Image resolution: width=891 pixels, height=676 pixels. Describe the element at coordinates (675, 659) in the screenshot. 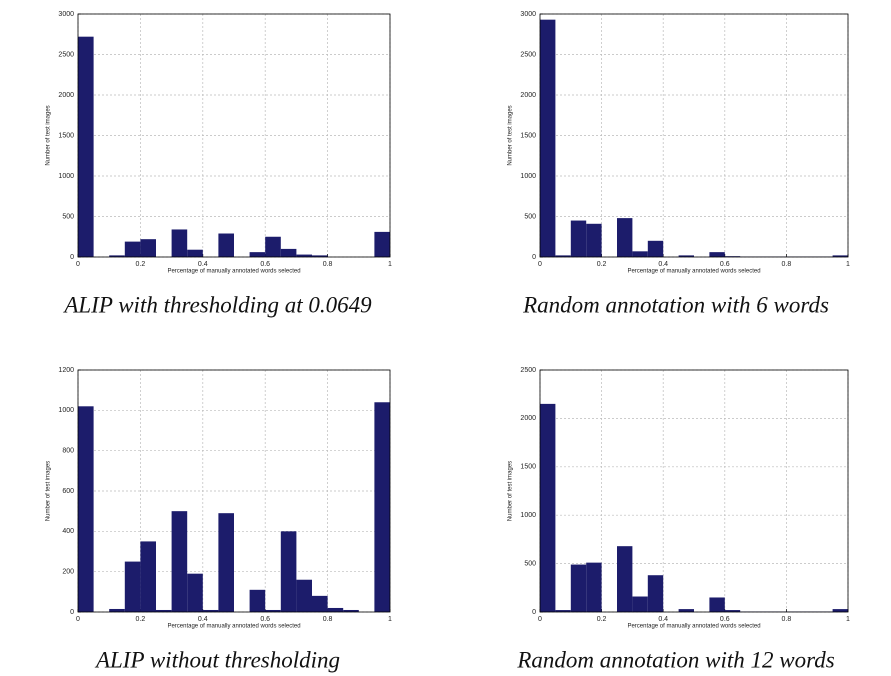

I see `chart-caption: Random annotation with 12 words` at that location.